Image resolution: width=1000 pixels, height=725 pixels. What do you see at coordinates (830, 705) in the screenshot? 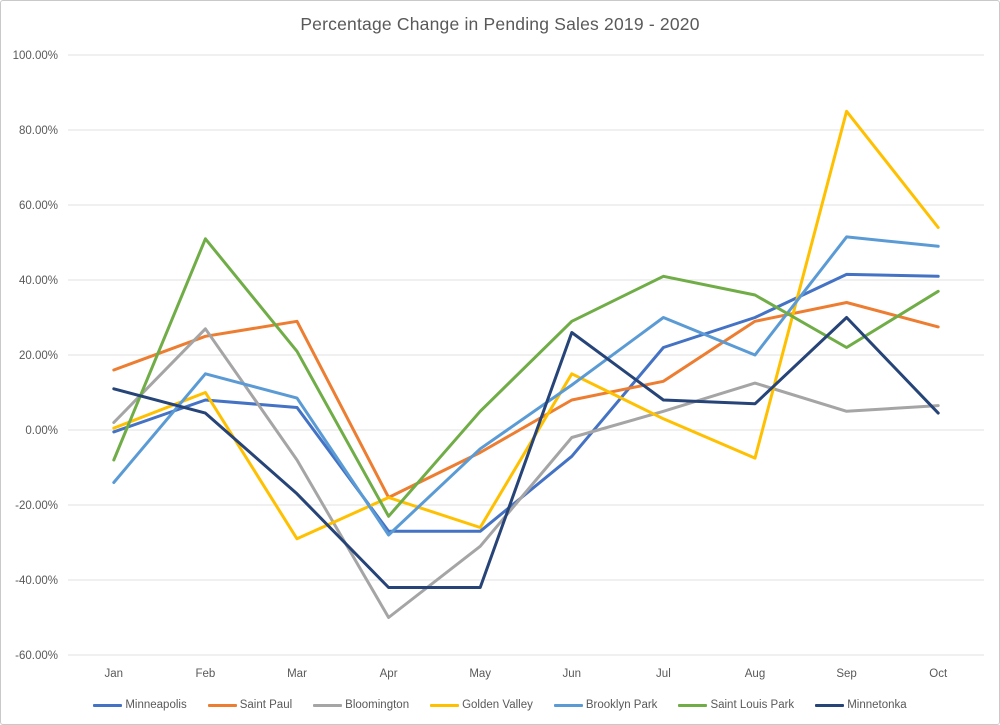
I see `legend-swatch-minnetonka` at bounding box center [830, 705].